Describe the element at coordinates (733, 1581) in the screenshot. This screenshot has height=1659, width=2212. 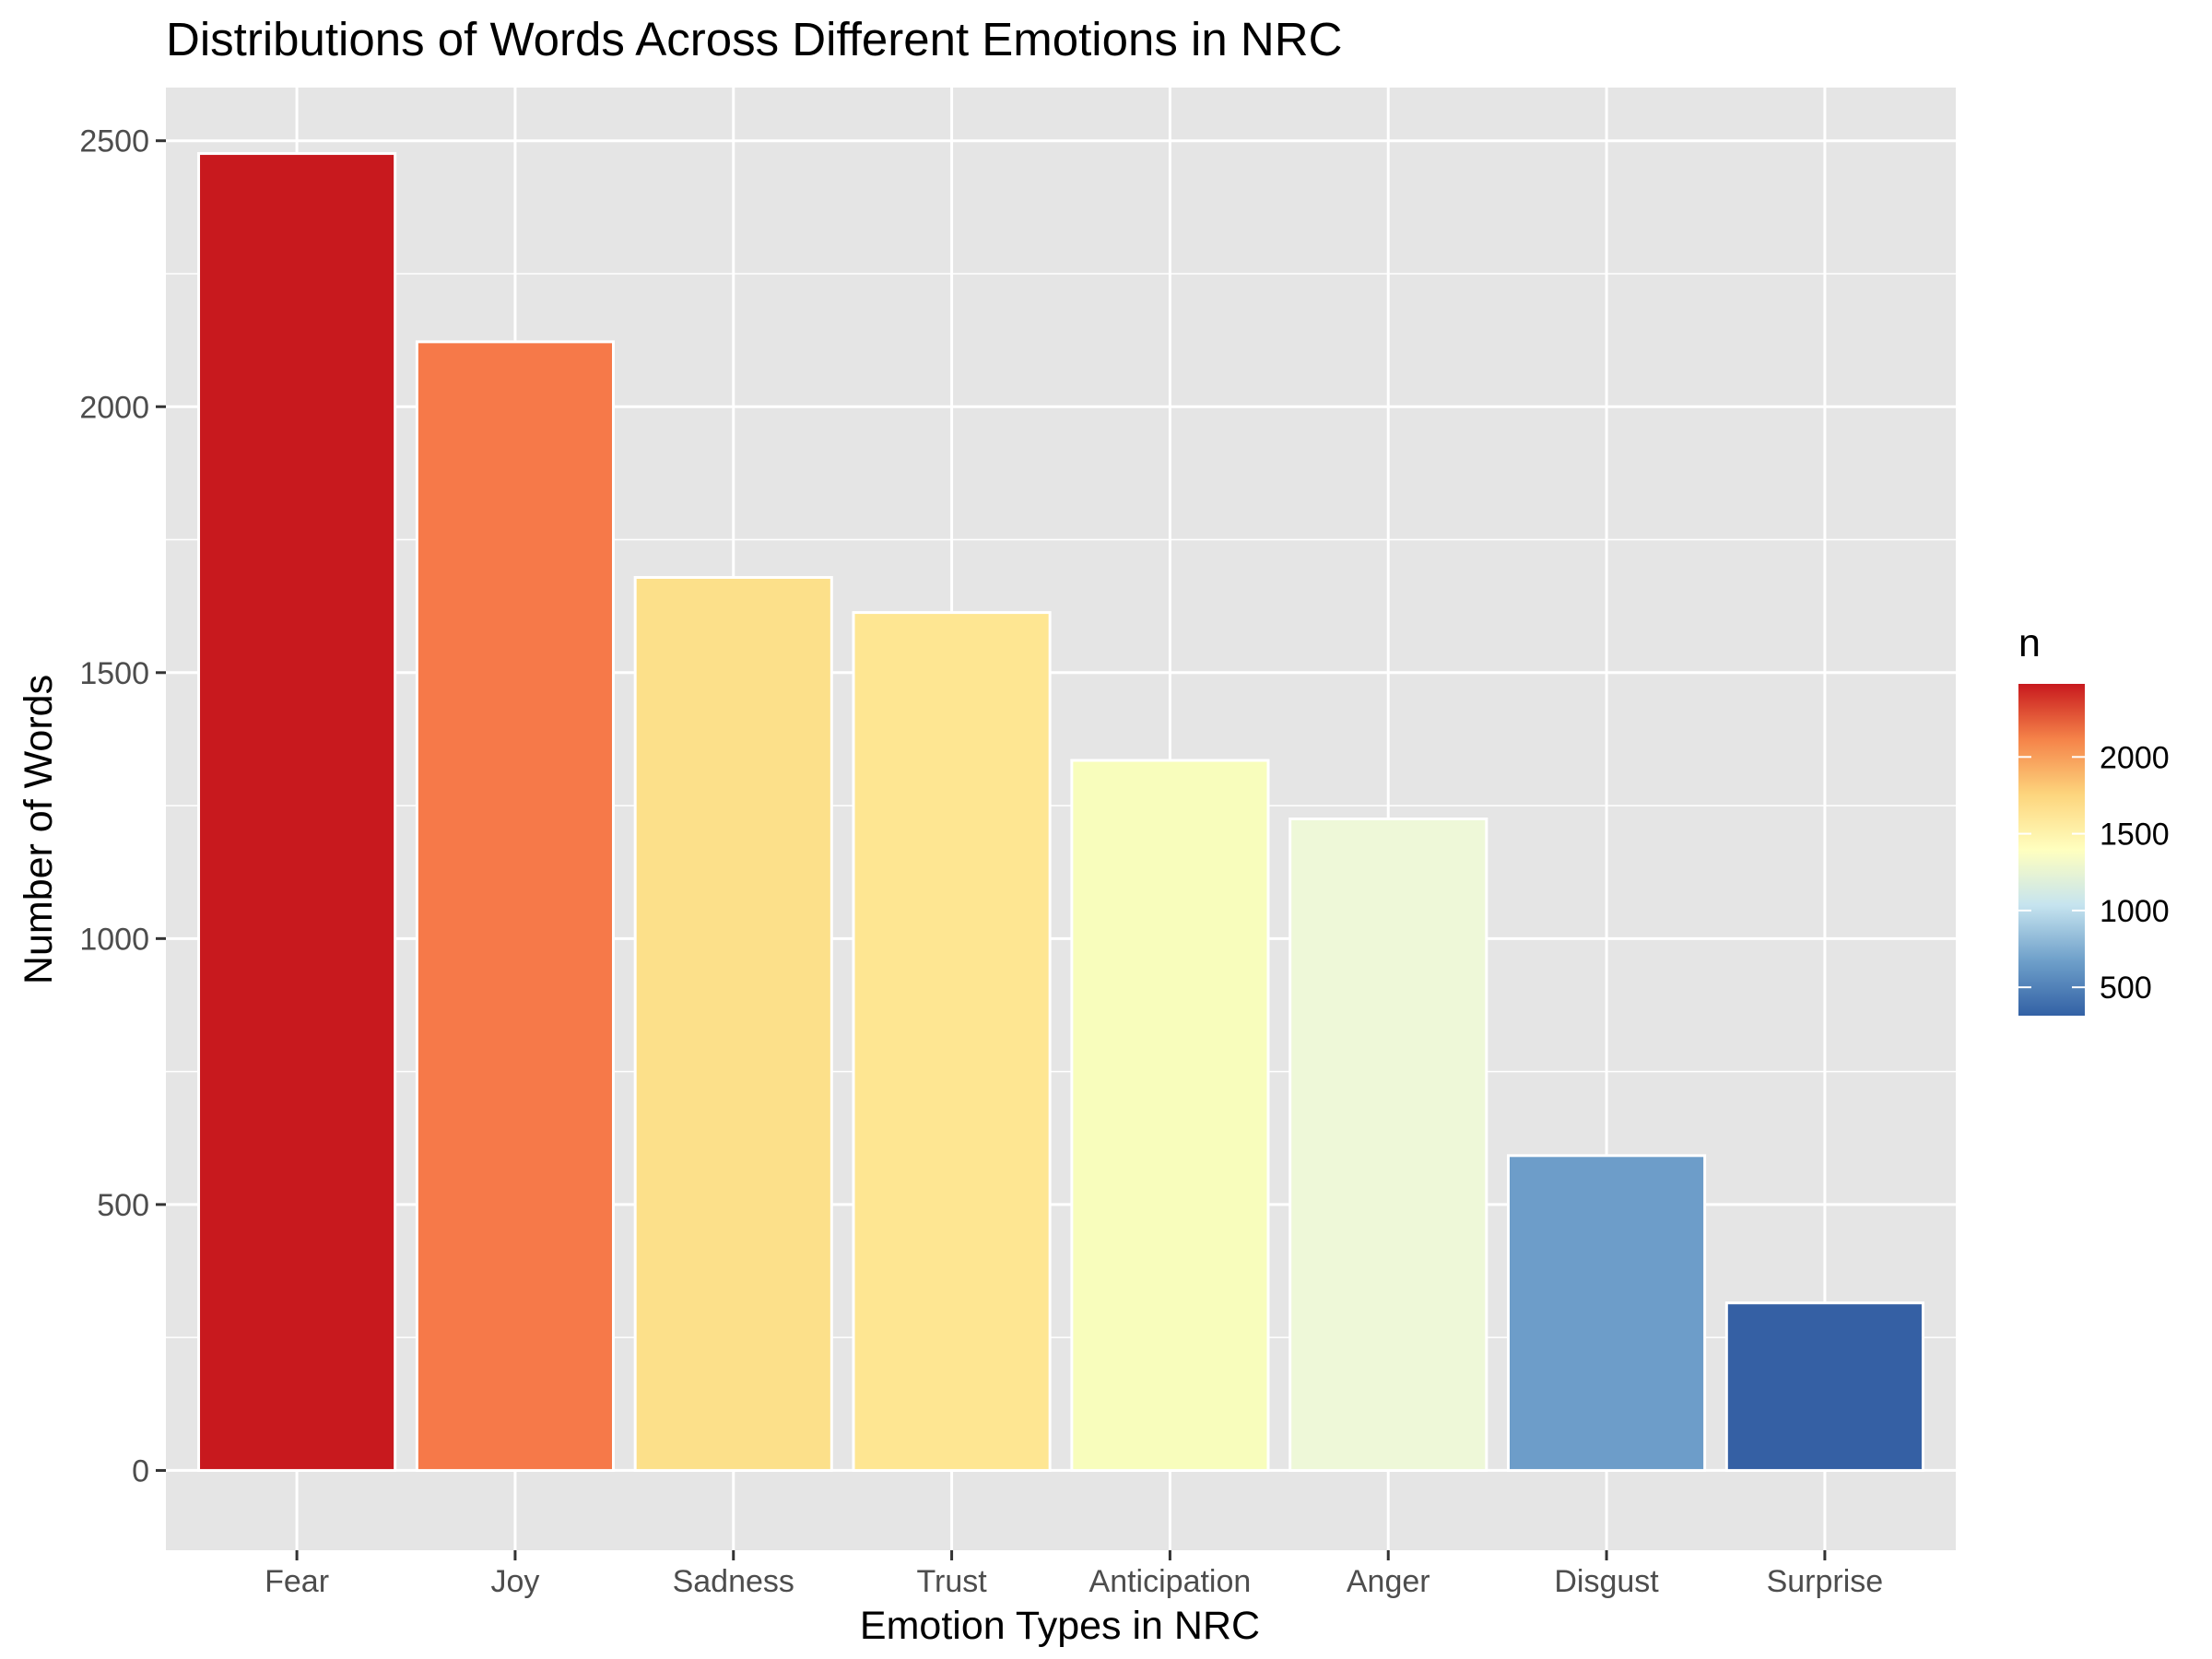
I see `x-tick-label: Sadness` at that location.